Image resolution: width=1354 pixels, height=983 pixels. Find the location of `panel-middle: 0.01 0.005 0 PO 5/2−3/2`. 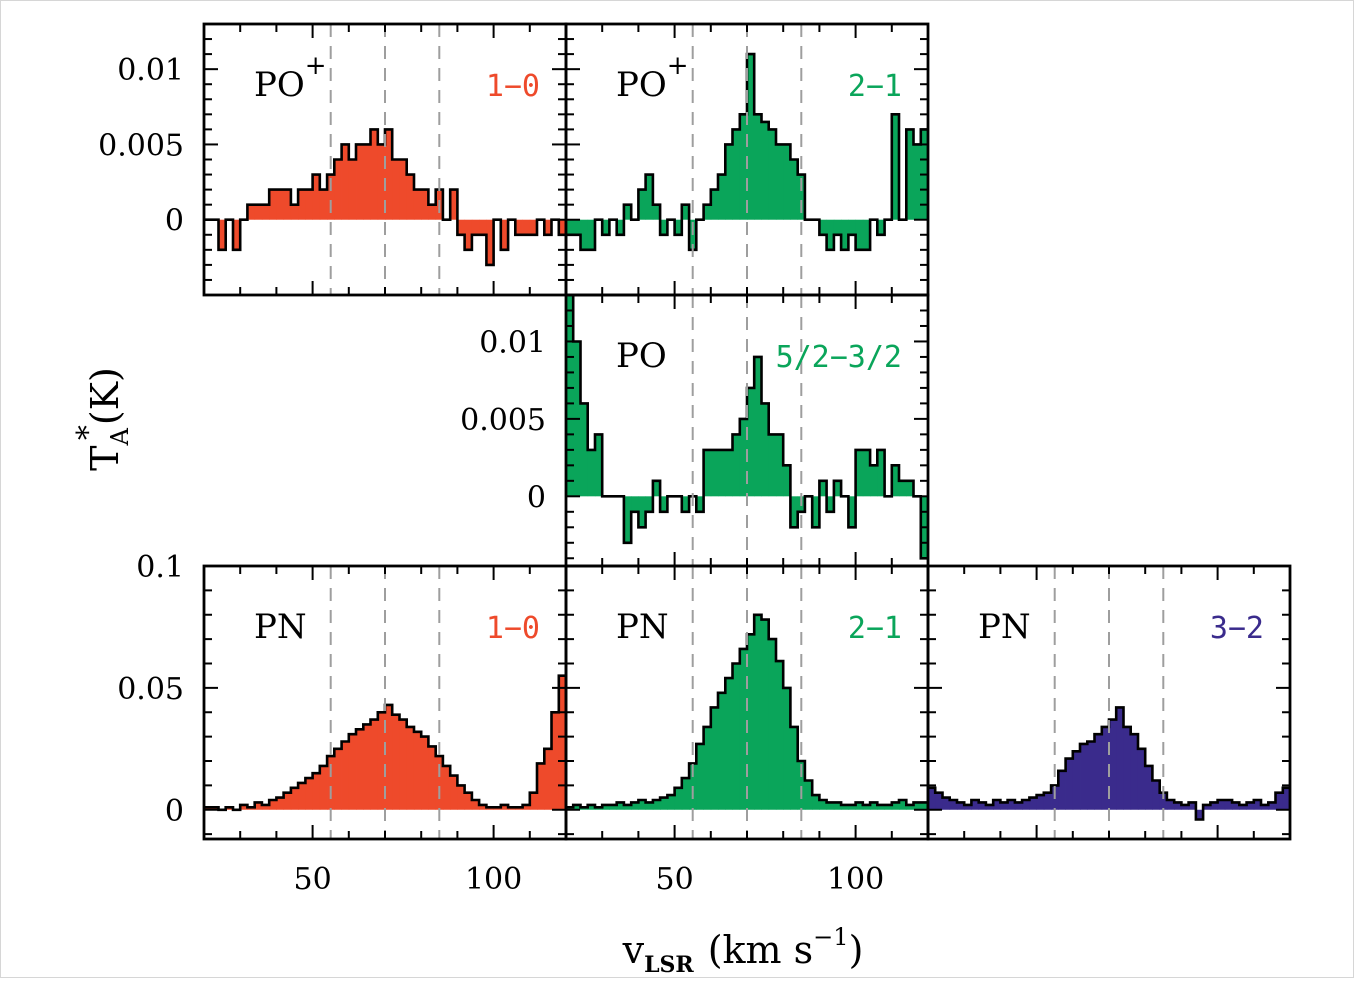

panel-middle: 0.01 0.005 0 PO 5/2−3/2 is located at coordinates (695, 430).